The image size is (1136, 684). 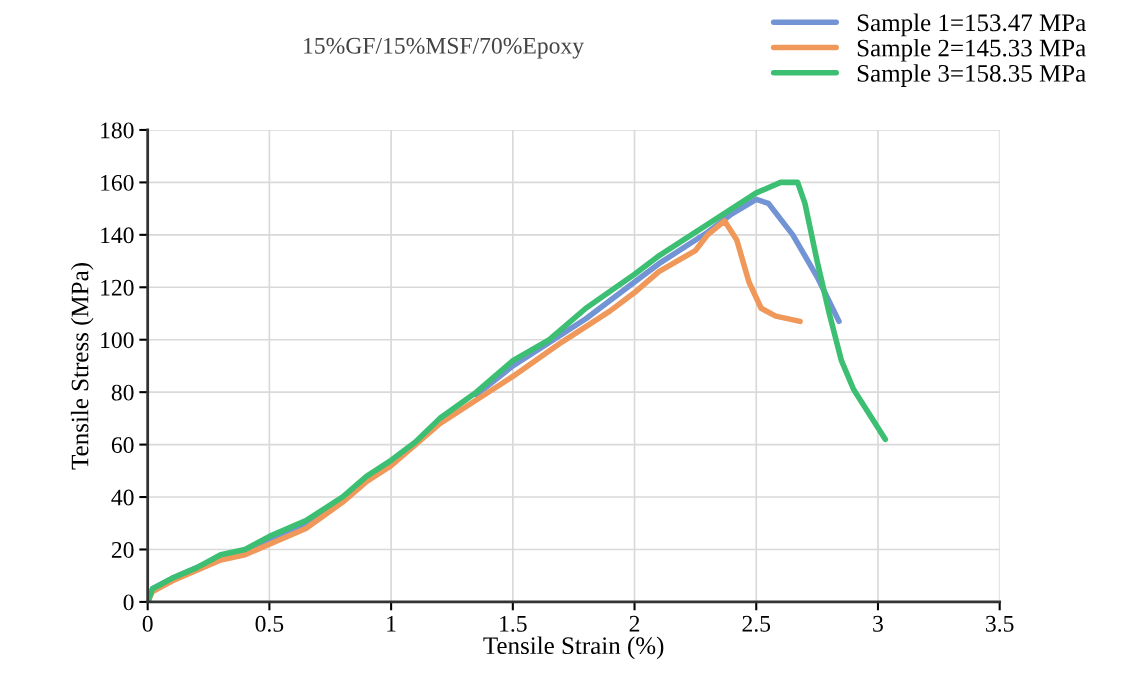 What do you see at coordinates (82, 366) in the screenshot?
I see `y-axis-title: Tensile Stress (MPa)` at bounding box center [82, 366].